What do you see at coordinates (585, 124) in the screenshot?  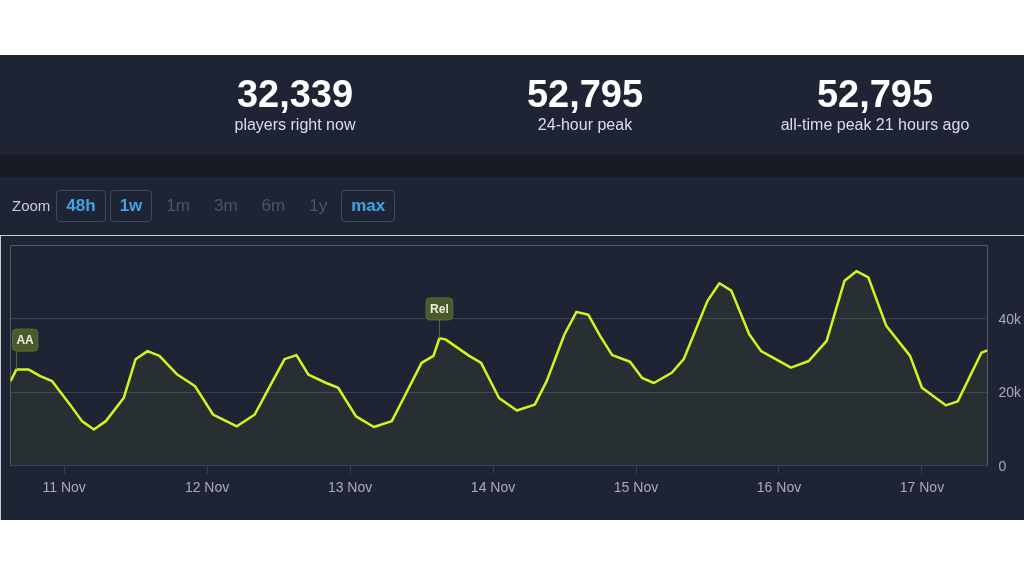 I see `text: 24-hour peak` at bounding box center [585, 124].